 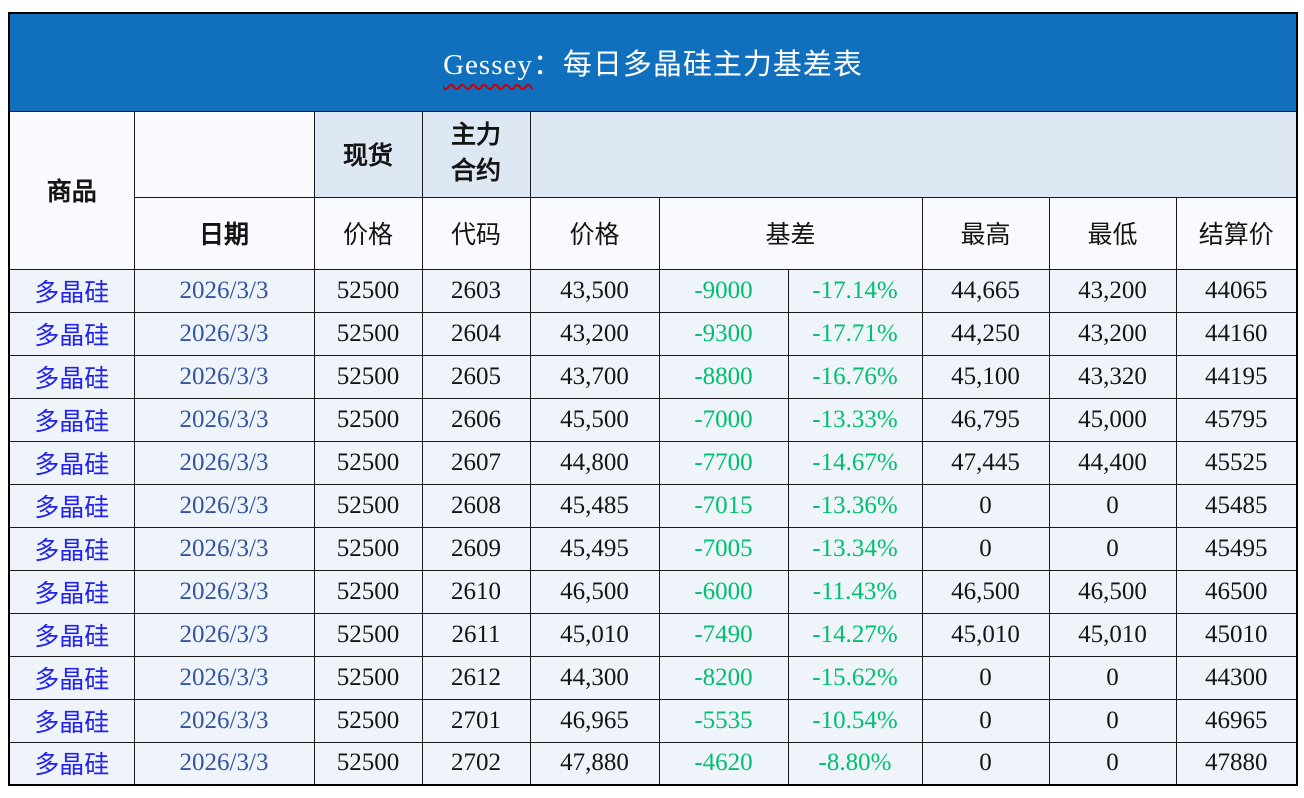 What do you see at coordinates (985, 333) in the screenshot?
I see `high-cell: 44,250` at bounding box center [985, 333].